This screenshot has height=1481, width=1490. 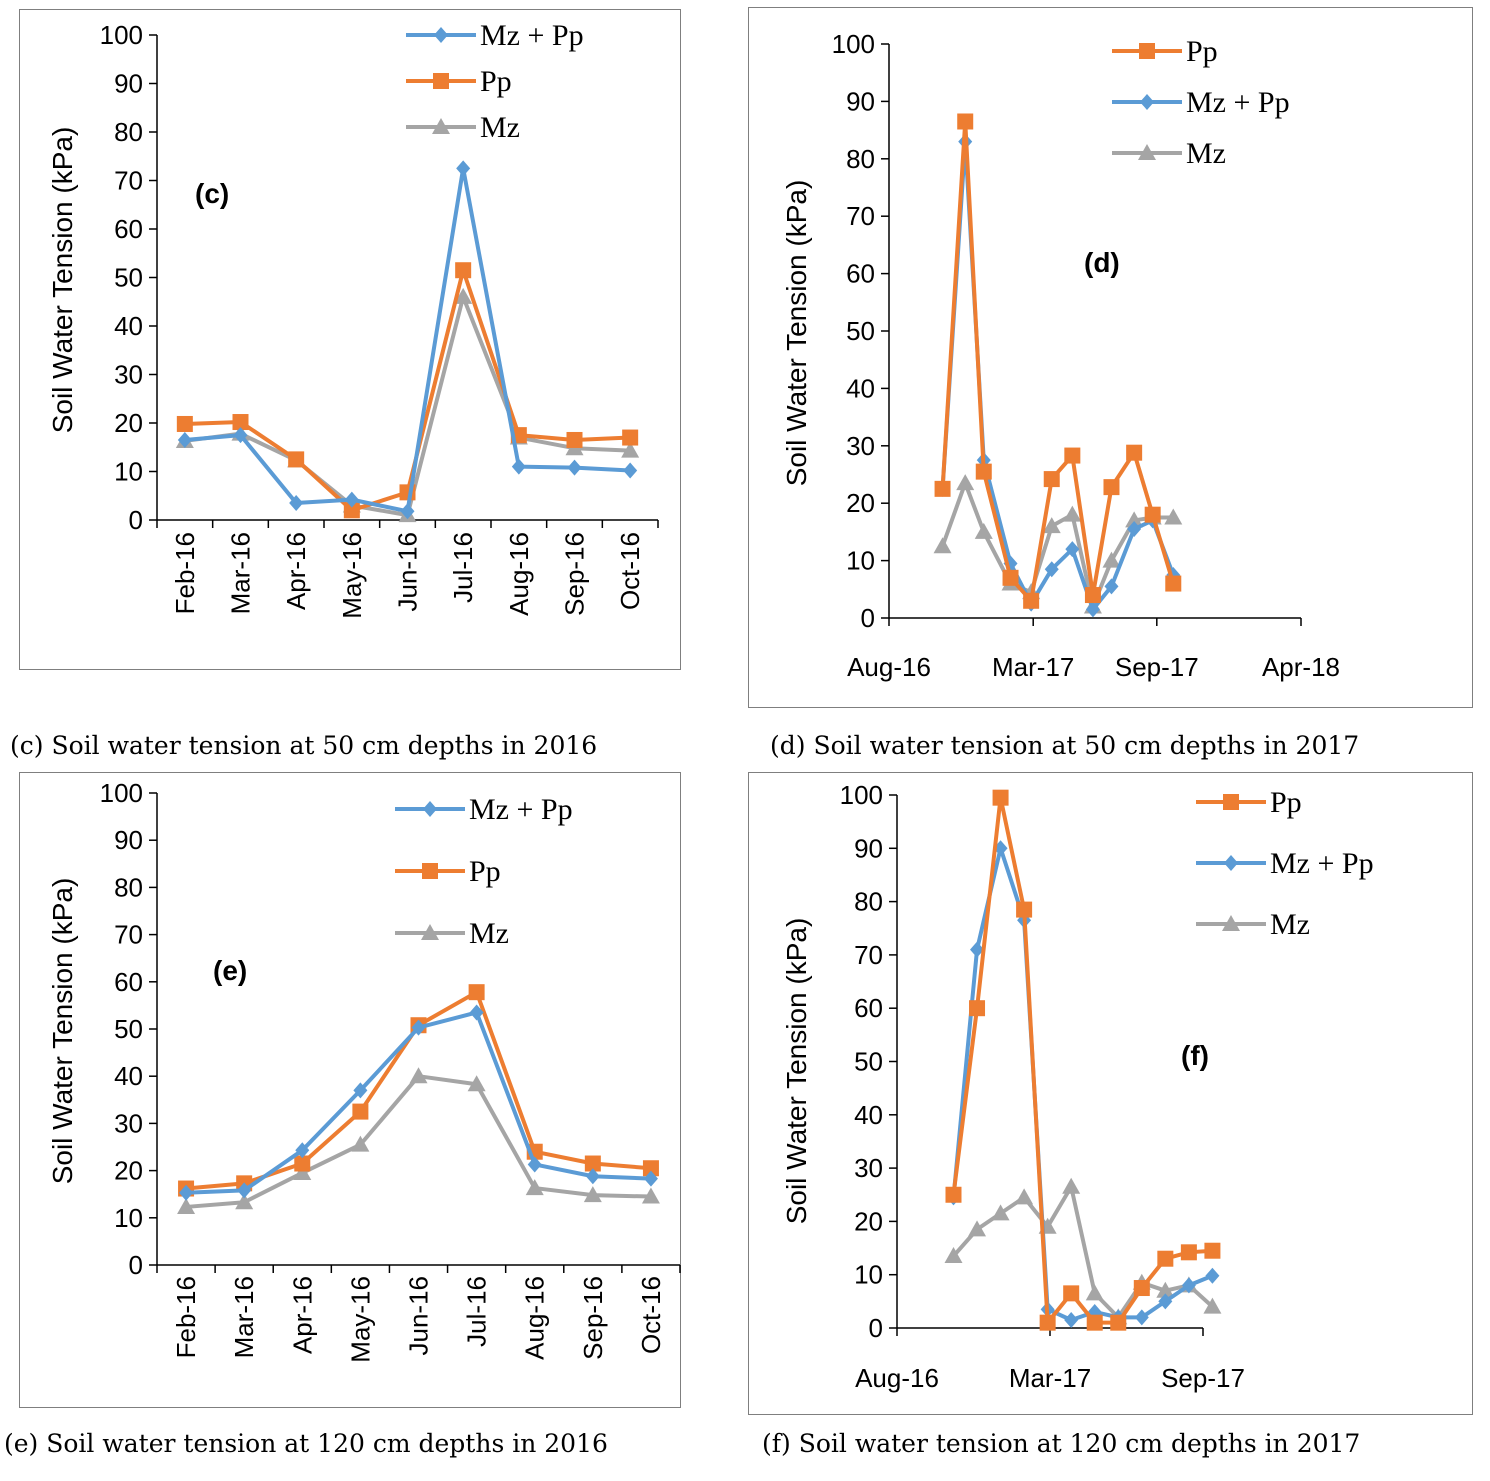 I want to click on panel-label: (d), so click(x=1102, y=262).